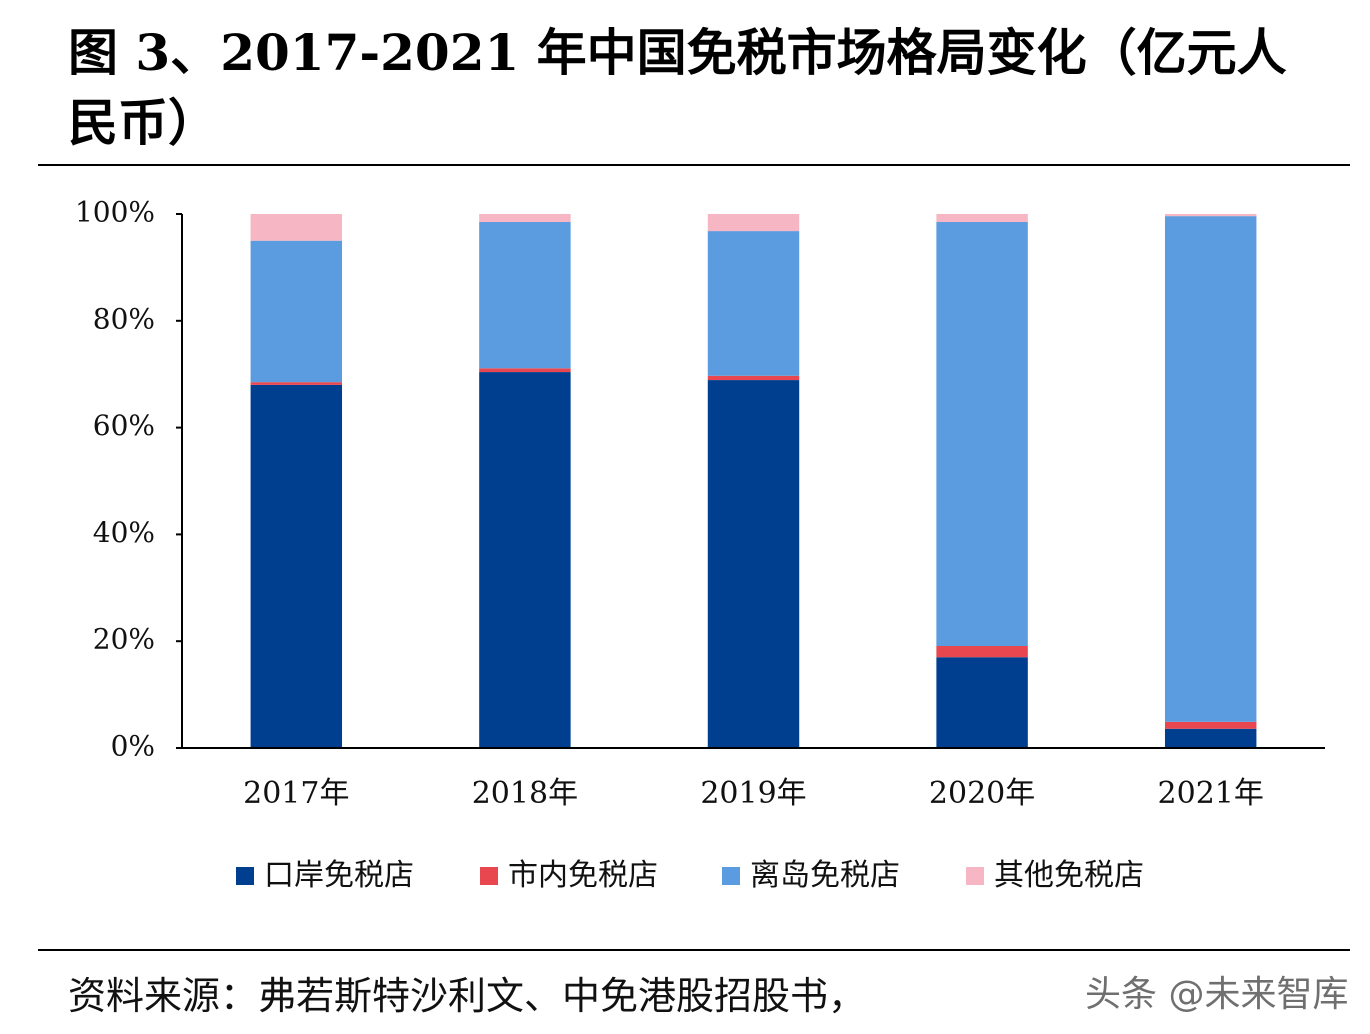 The width and height of the screenshot is (1370, 1034). I want to click on x-tick-label: 2017年, so click(296, 793).